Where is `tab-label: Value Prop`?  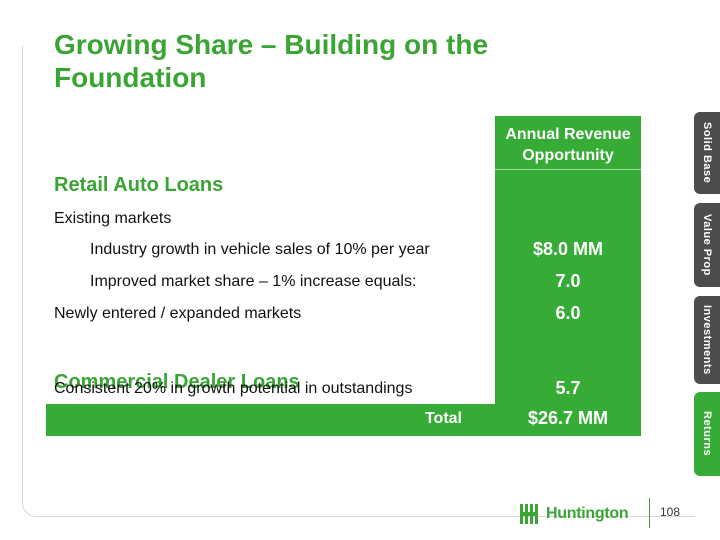
tab-label: Value Prop is located at coordinates (707, 245).